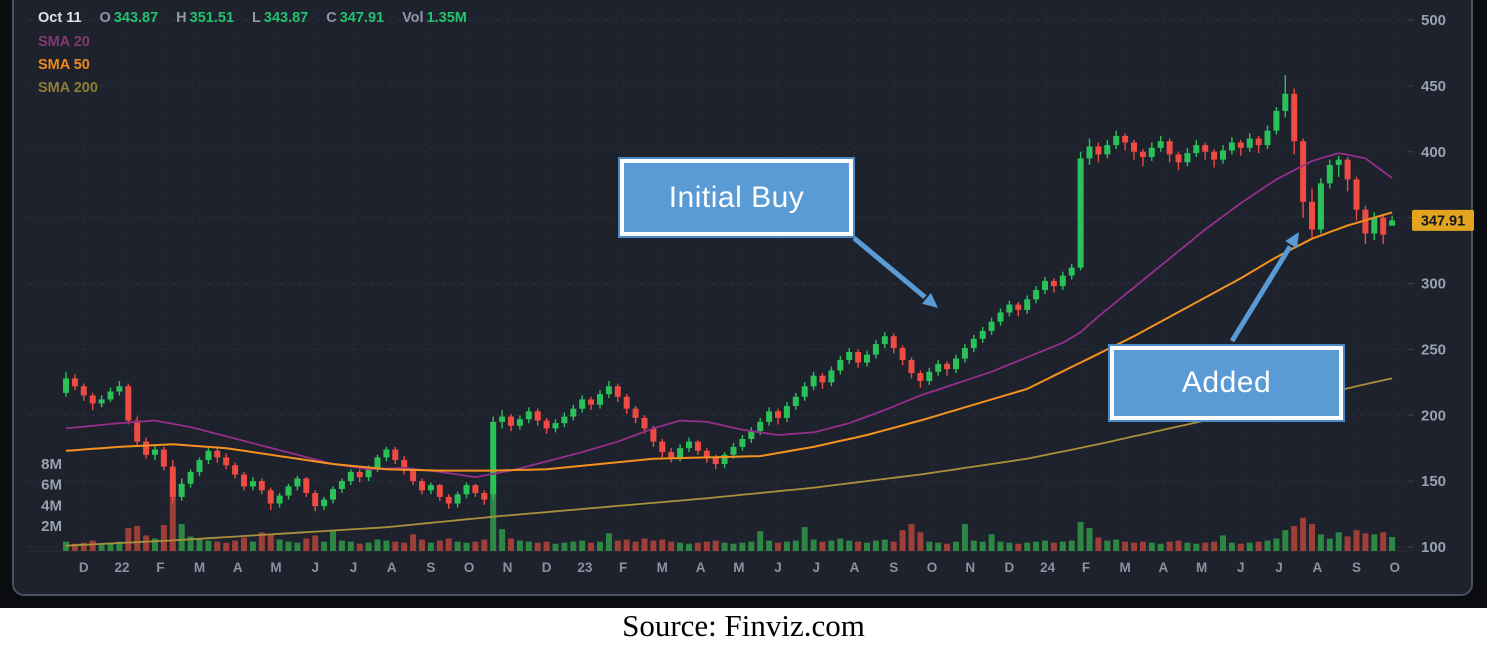 The width and height of the screenshot is (1487, 654). What do you see at coordinates (469, 567) in the screenshot?
I see `time-axis-label: O` at bounding box center [469, 567].